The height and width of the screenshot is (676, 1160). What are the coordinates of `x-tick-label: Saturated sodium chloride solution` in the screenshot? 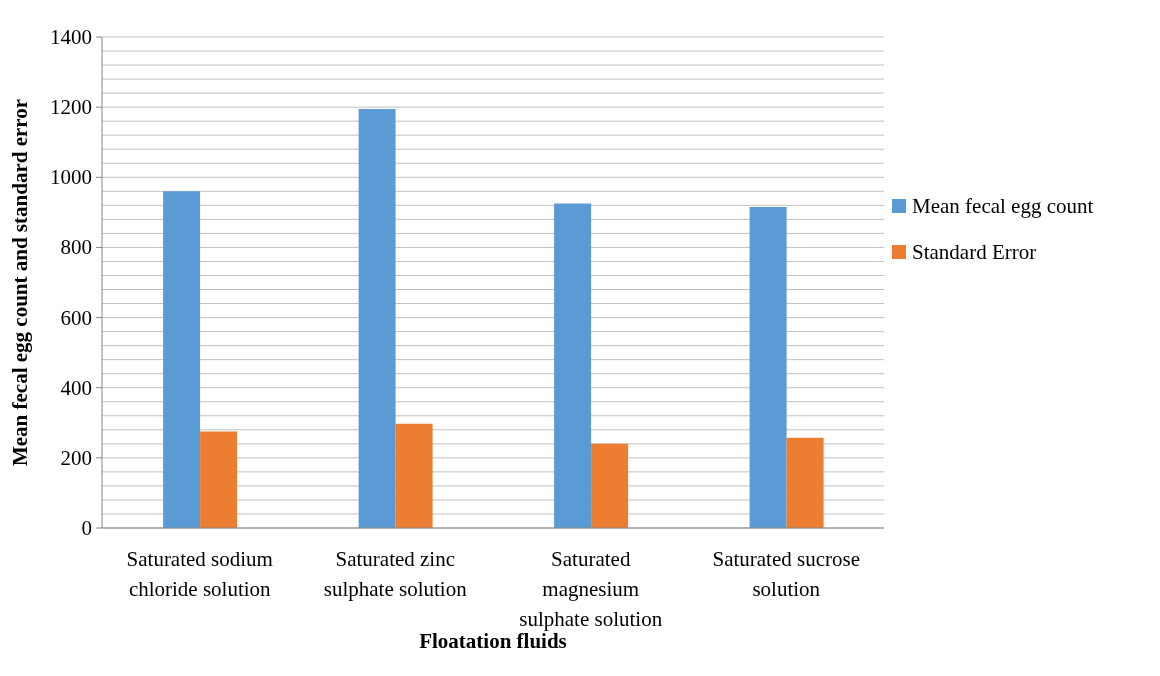 It's located at (199, 574).